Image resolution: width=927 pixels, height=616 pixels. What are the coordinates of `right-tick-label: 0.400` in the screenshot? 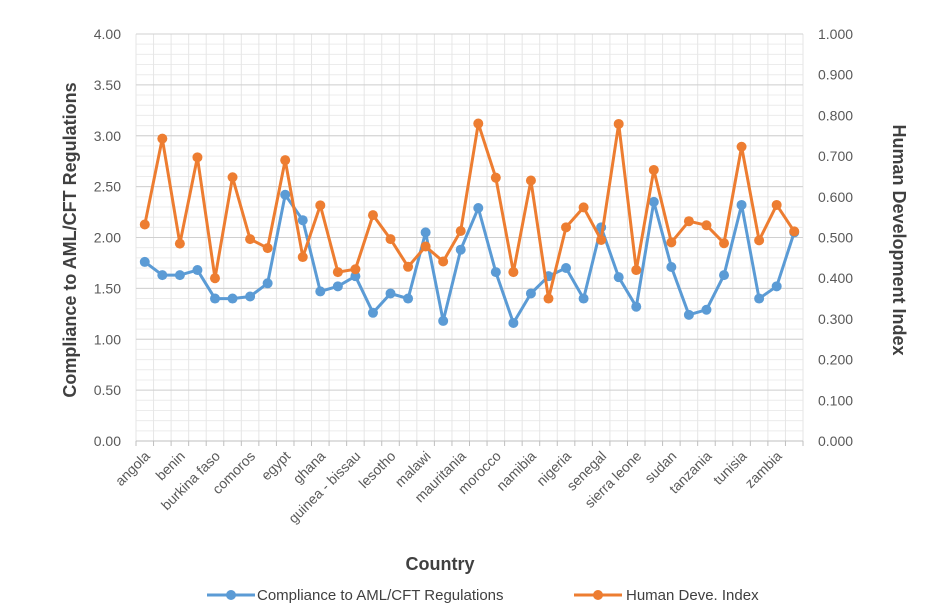 It's located at (835, 278).